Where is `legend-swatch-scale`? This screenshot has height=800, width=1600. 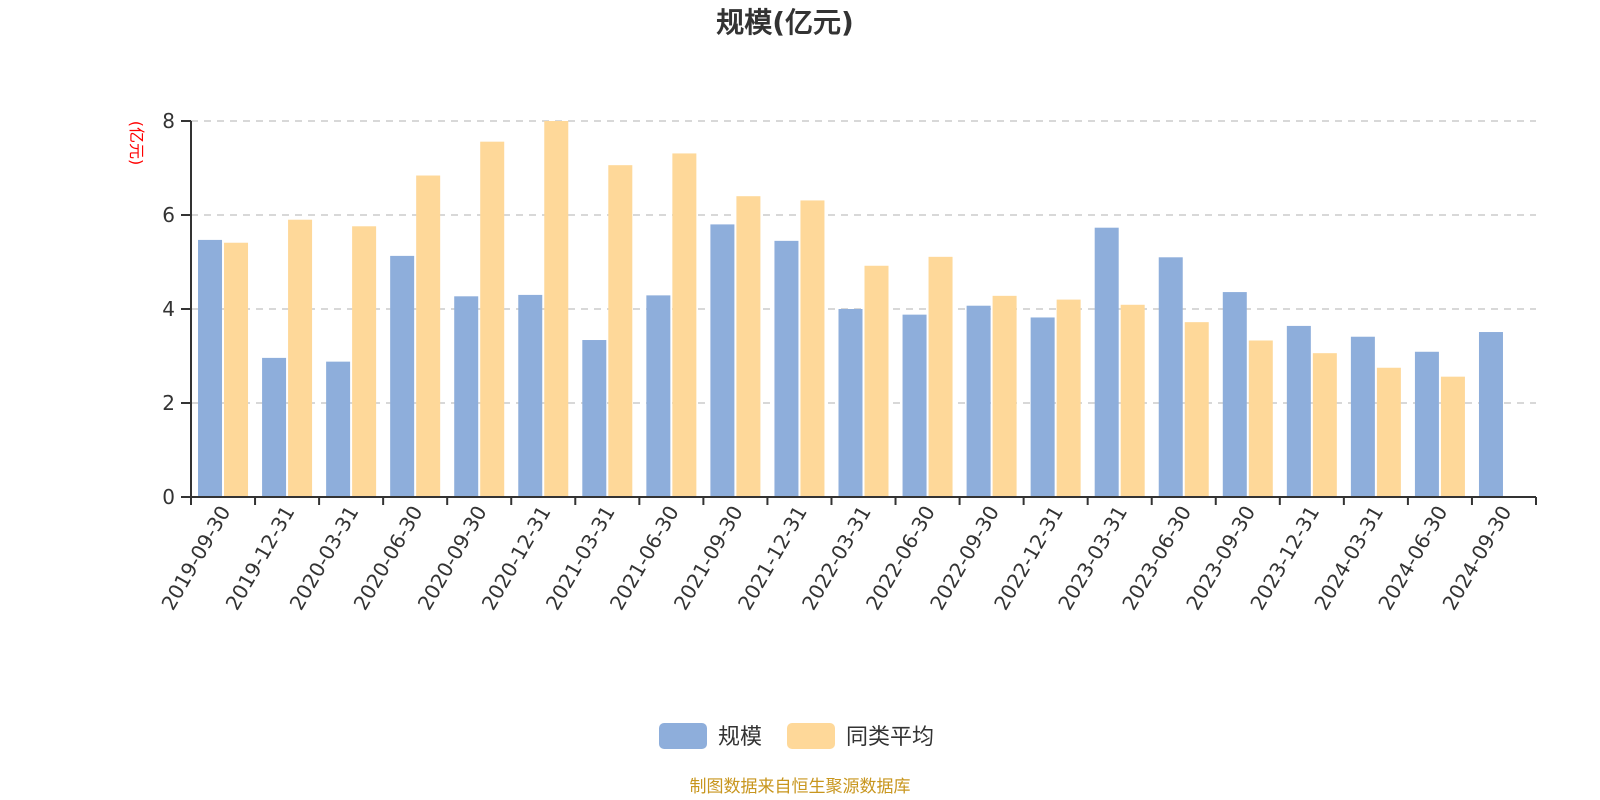
legend-swatch-scale is located at coordinates (683, 736).